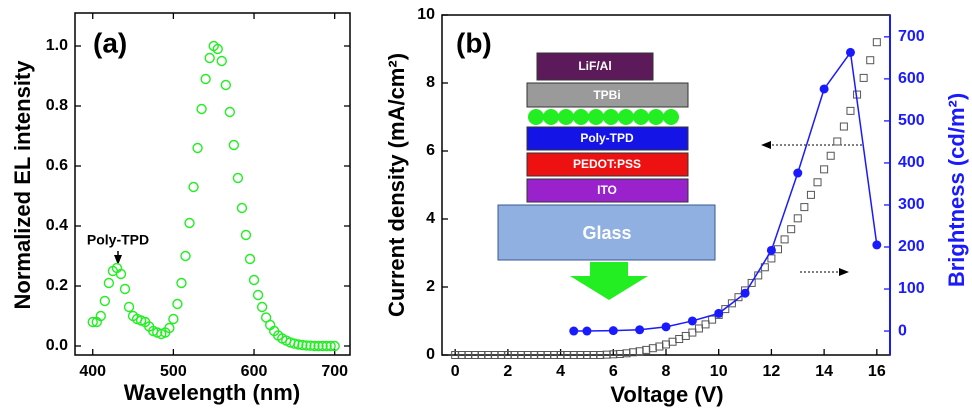 This screenshot has height=411, width=972. I want to click on y-tick-label: 4, so click(430, 218).